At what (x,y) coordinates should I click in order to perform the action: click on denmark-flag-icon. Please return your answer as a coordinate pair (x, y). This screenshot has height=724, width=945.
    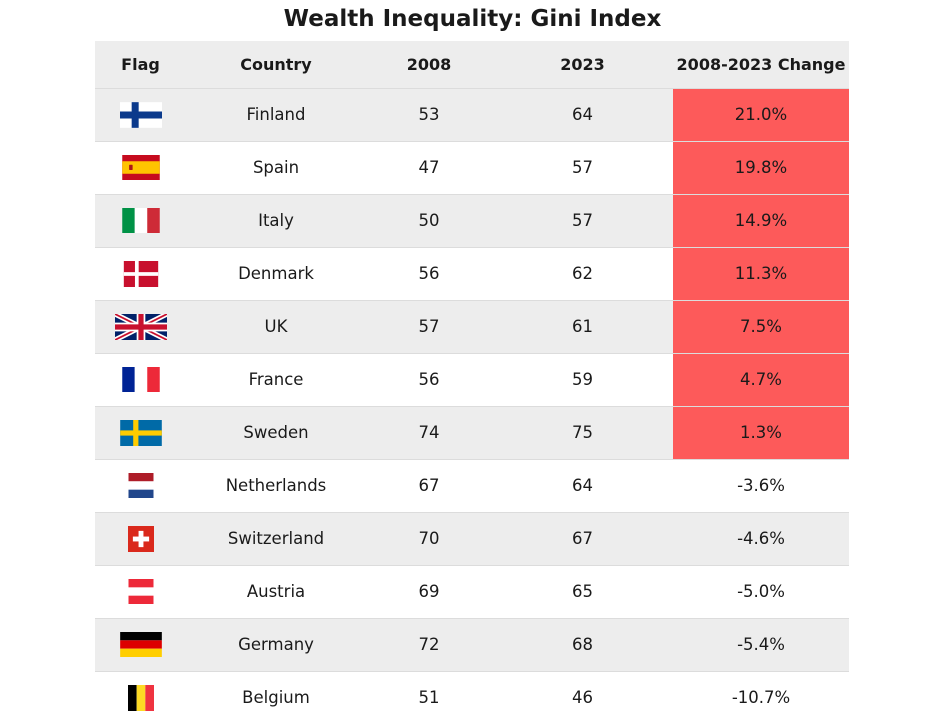
    Looking at the image, I should click on (140, 273).